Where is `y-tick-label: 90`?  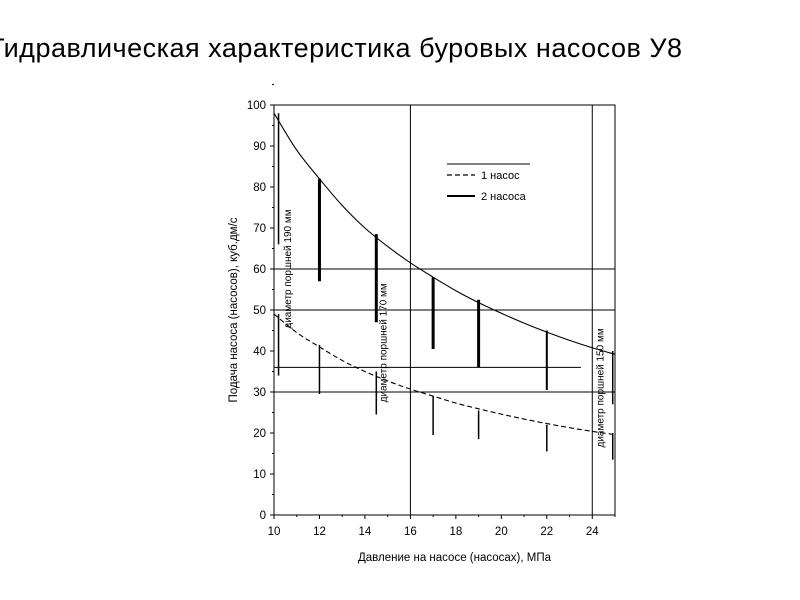
y-tick-label: 90 is located at coordinates (259, 147).